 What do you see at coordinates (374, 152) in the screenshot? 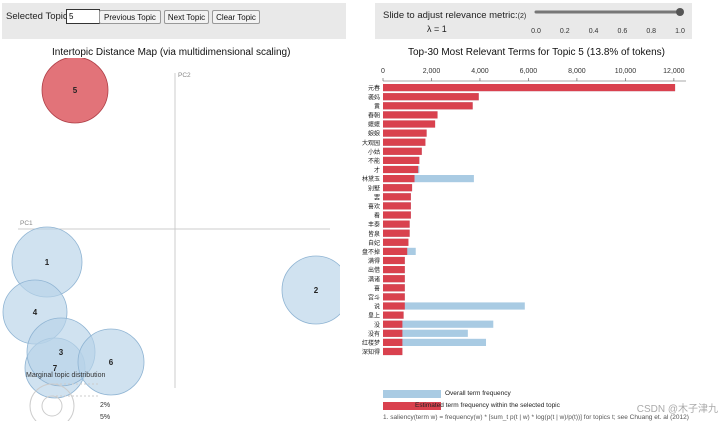
I see `term-label: 小姑` at bounding box center [374, 152].